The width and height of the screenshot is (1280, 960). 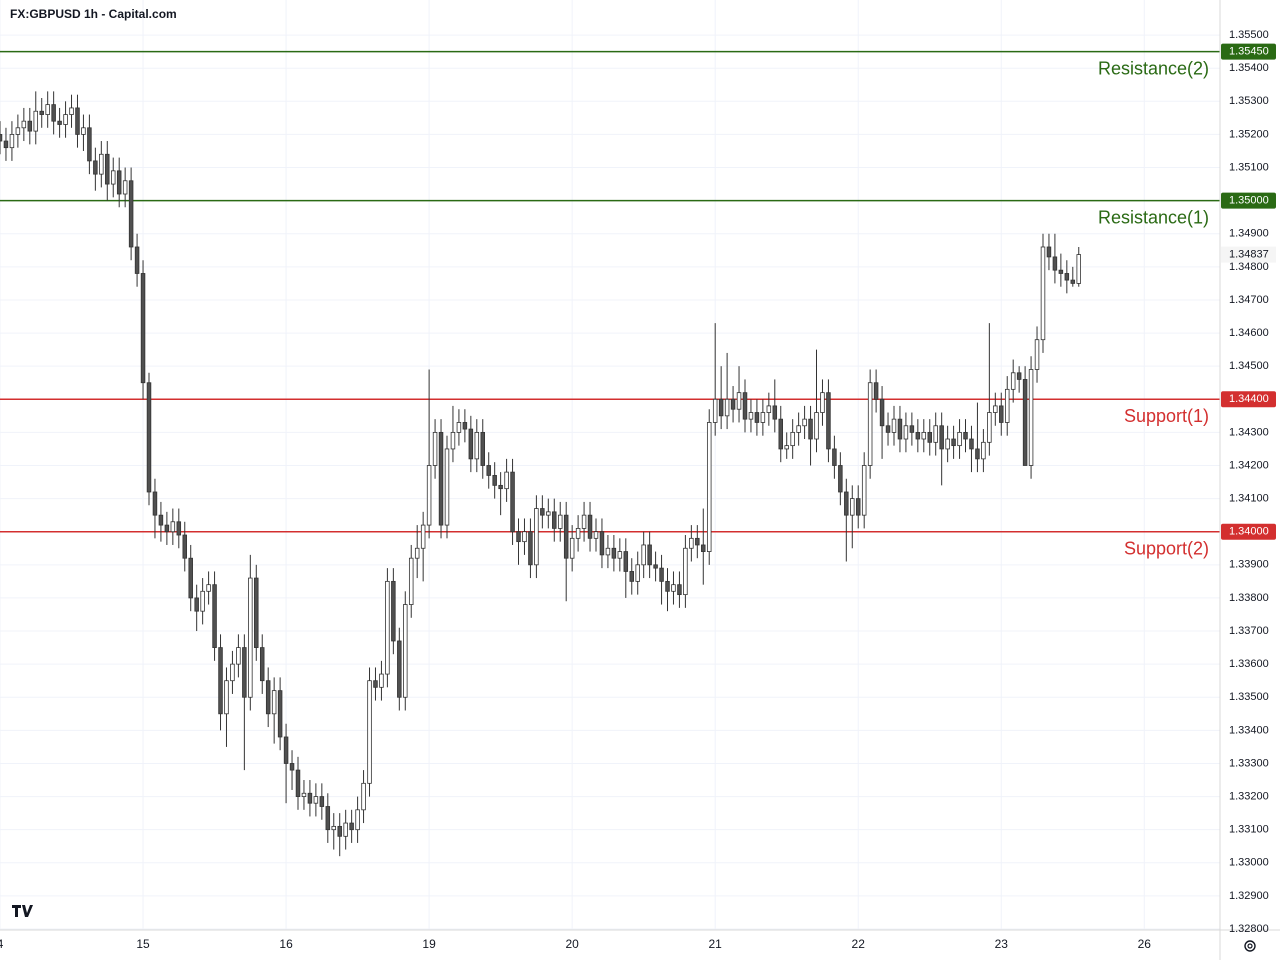 What do you see at coordinates (1249, 234) in the screenshot?
I see `y-tick-label: 1.34900` at bounding box center [1249, 234].